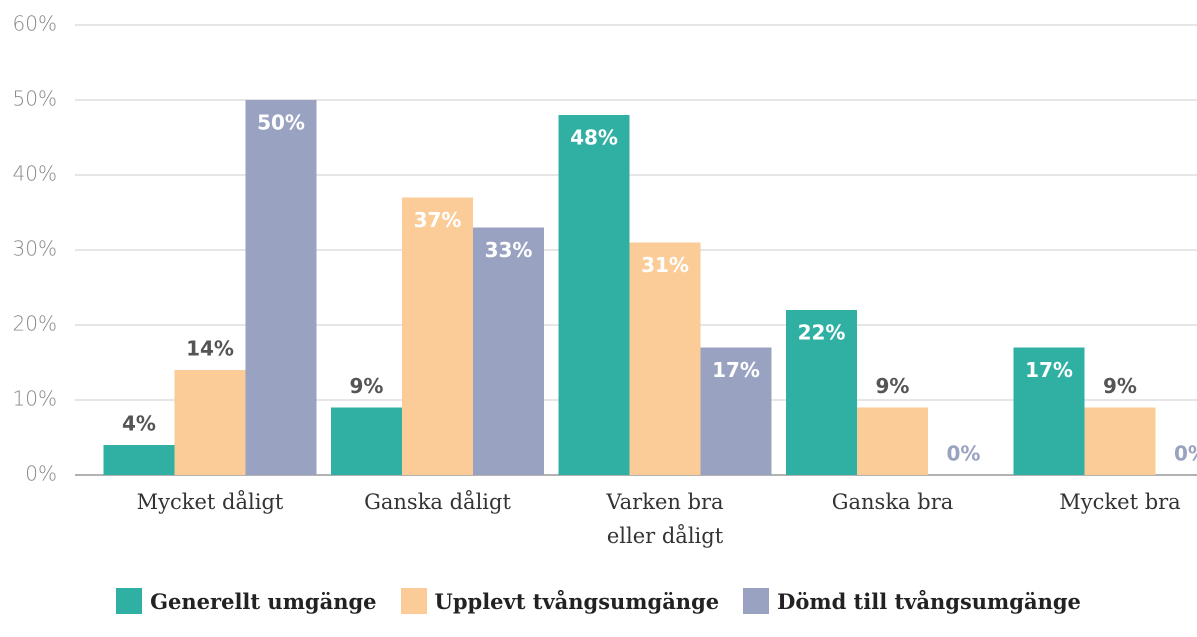  What do you see at coordinates (438, 220) in the screenshot?
I see `data-label: 37%` at bounding box center [438, 220].